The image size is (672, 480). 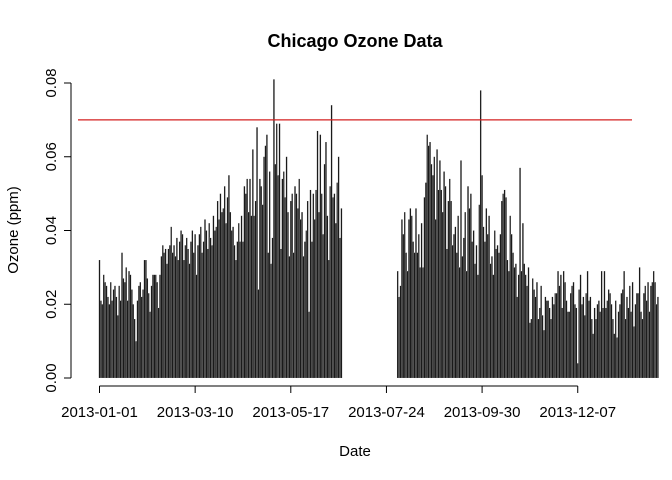 What do you see at coordinates (51, 304) in the screenshot?
I see `y-tick-label: 0.02` at bounding box center [51, 304].